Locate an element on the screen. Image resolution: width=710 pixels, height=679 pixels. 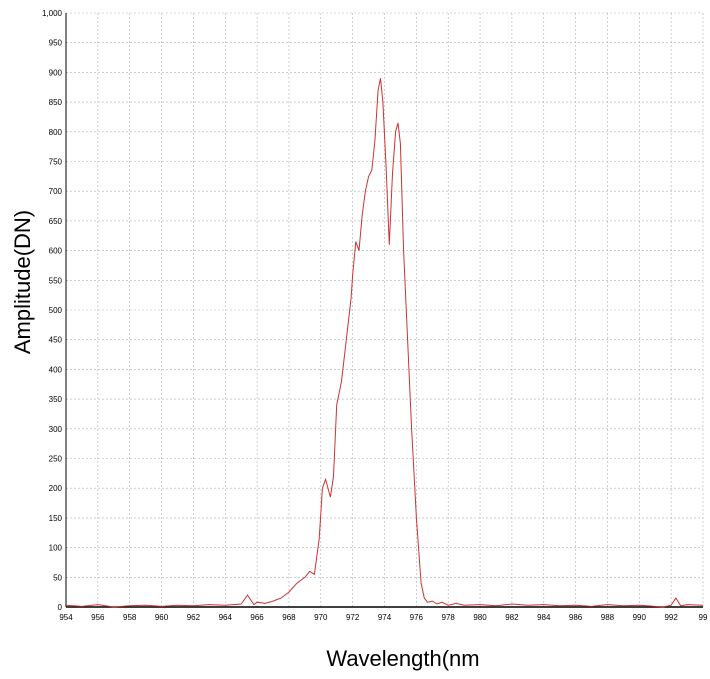
y-tick-label: 50 is located at coordinates (57, 577).